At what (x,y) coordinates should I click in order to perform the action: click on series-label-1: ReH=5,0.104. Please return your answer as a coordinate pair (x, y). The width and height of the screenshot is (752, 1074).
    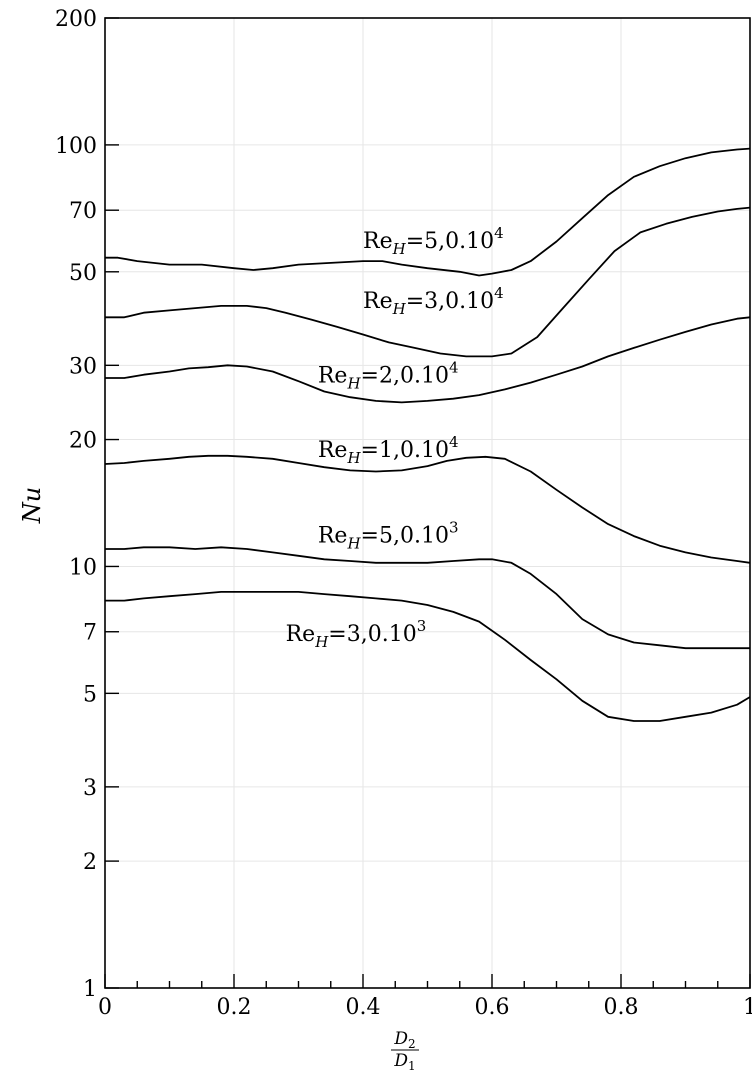
    Looking at the image, I should click on (433, 241).